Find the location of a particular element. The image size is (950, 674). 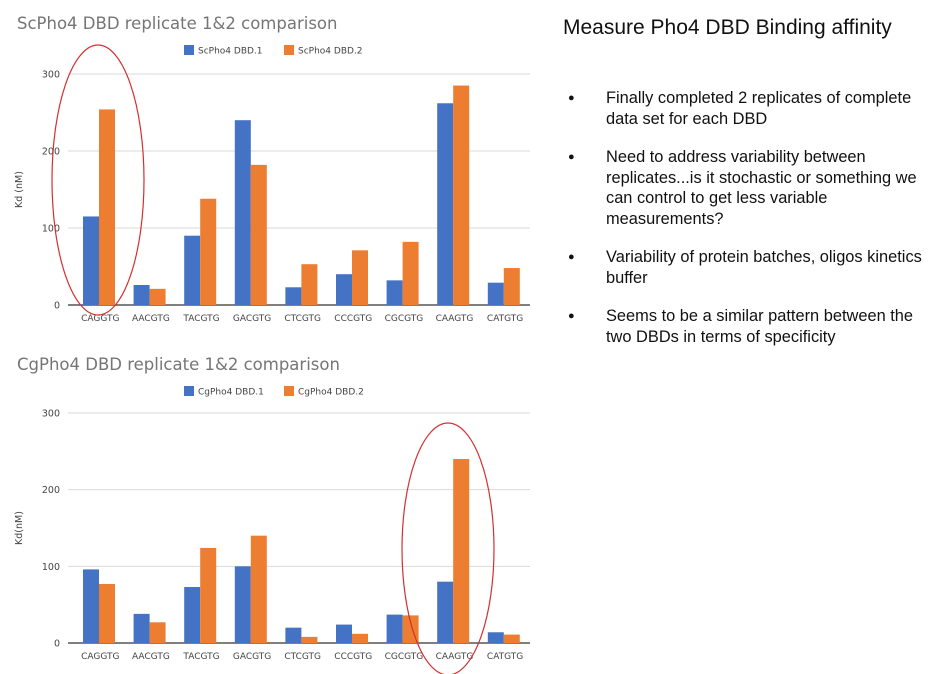

slide-title: Measure Pho4 DBD Binding affinity is located at coordinates (727, 27).